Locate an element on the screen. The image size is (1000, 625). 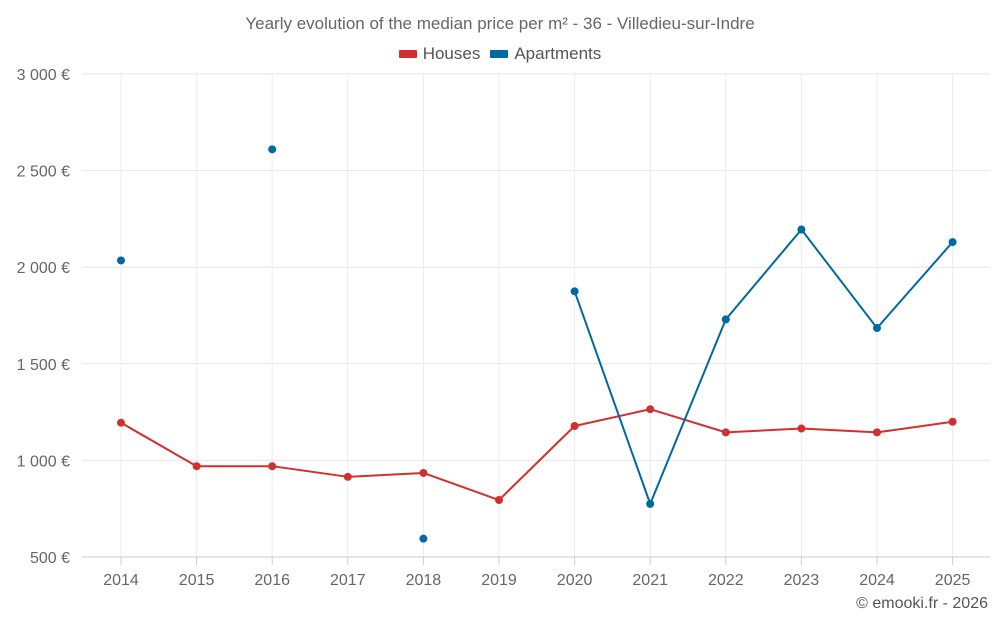
legend-item-houses: Houses is located at coordinates (439, 54).